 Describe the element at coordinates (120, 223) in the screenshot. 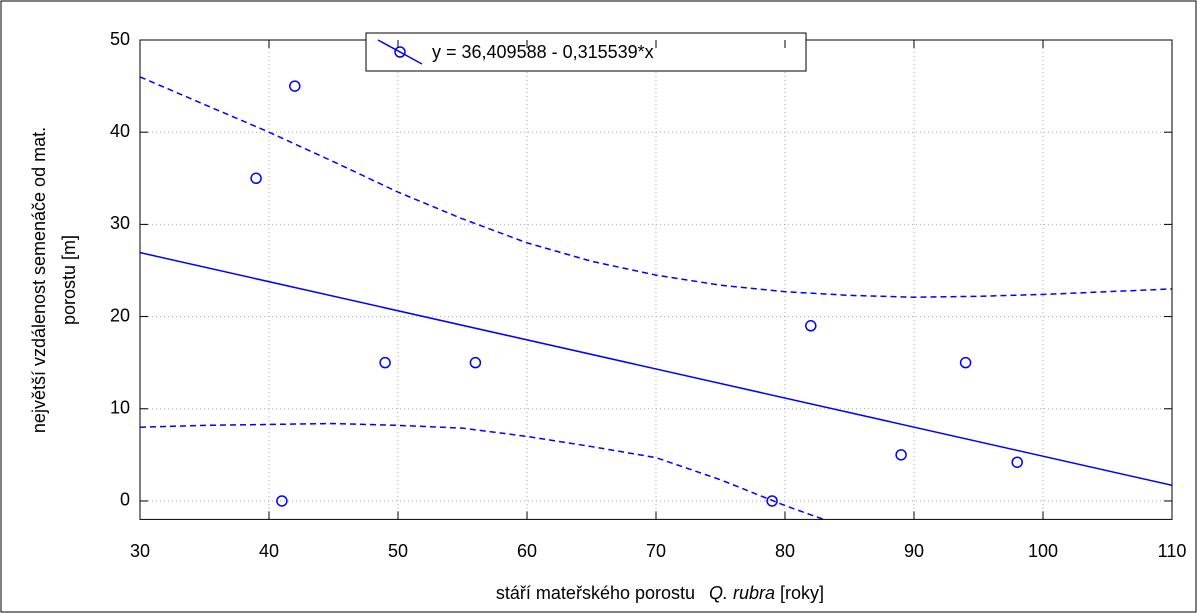

I see `y-tick-label: 30` at that location.